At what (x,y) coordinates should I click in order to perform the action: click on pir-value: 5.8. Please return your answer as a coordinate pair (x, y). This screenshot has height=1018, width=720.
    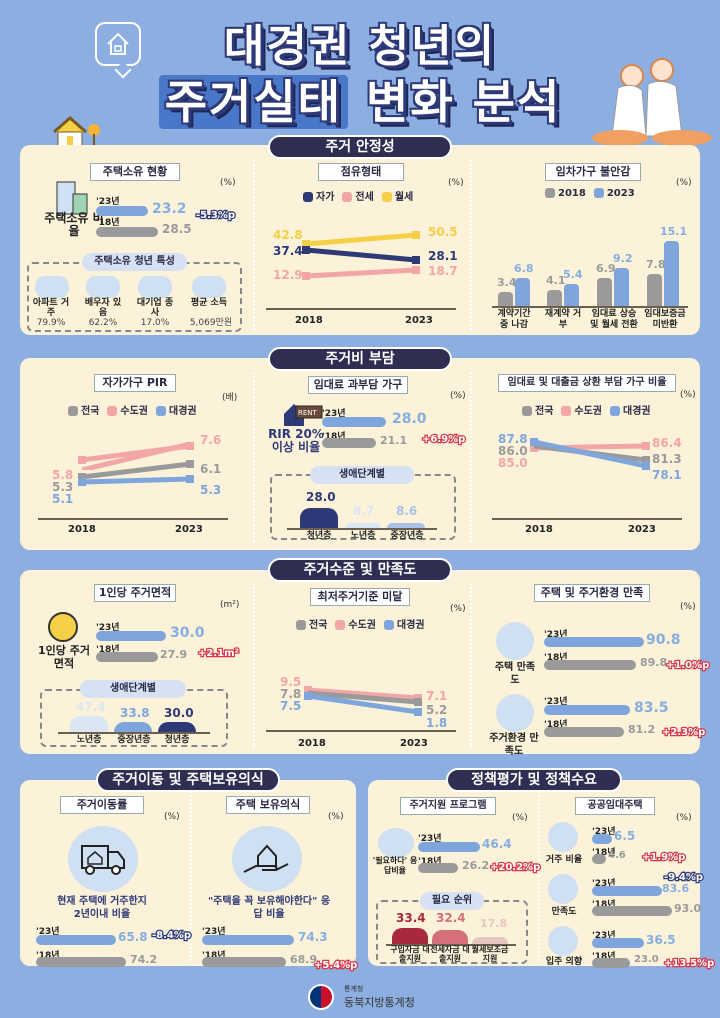
    Looking at the image, I should click on (63, 475).